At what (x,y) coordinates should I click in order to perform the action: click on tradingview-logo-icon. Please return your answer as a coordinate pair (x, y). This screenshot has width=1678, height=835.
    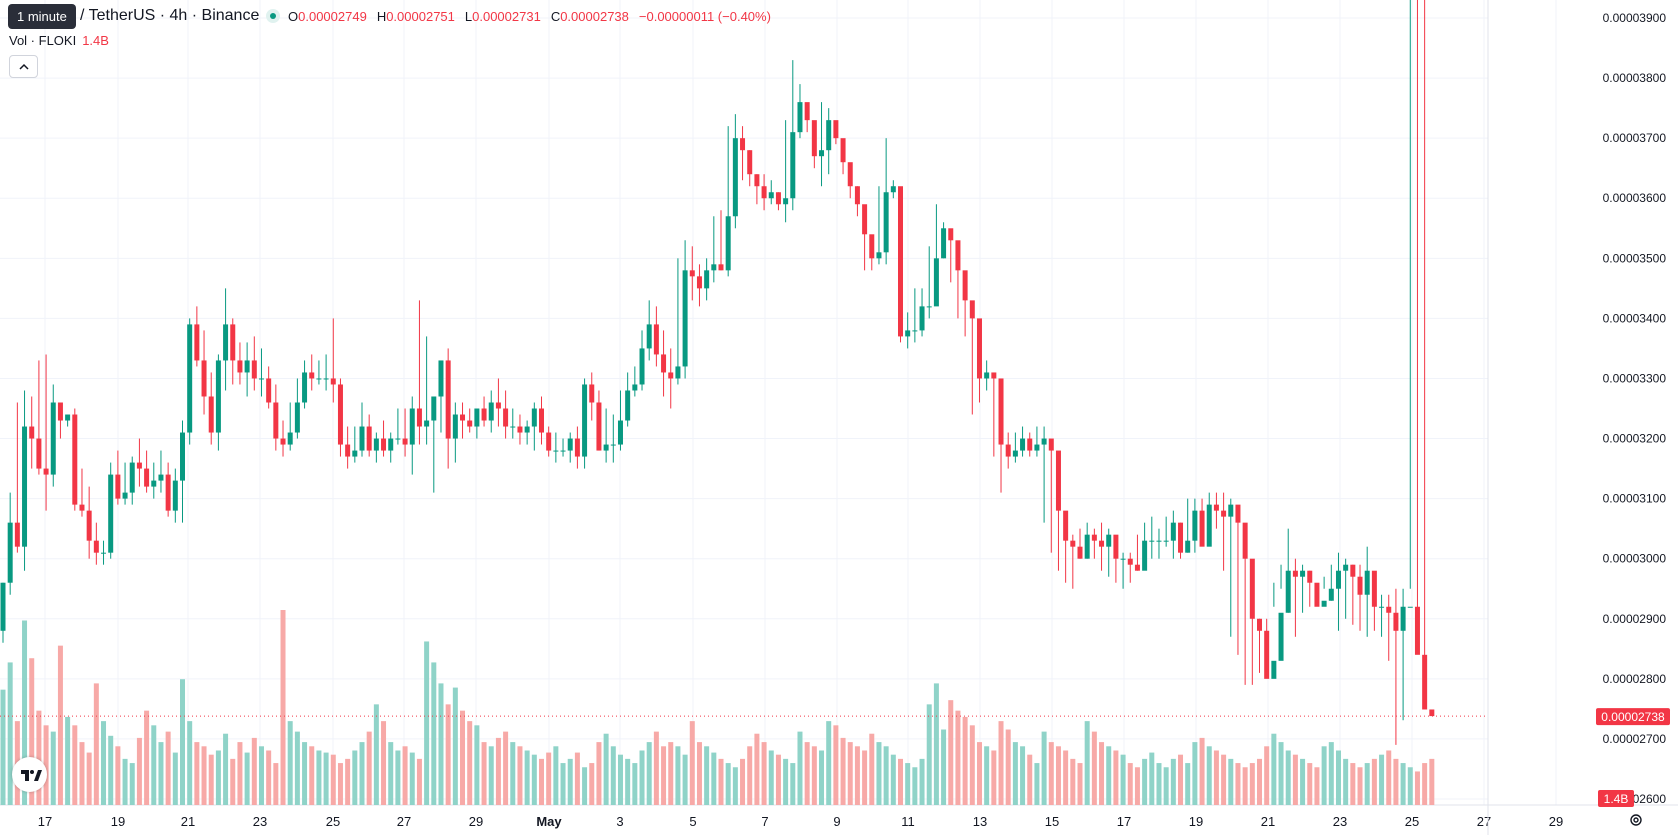
    Looking at the image, I should click on (29, 774).